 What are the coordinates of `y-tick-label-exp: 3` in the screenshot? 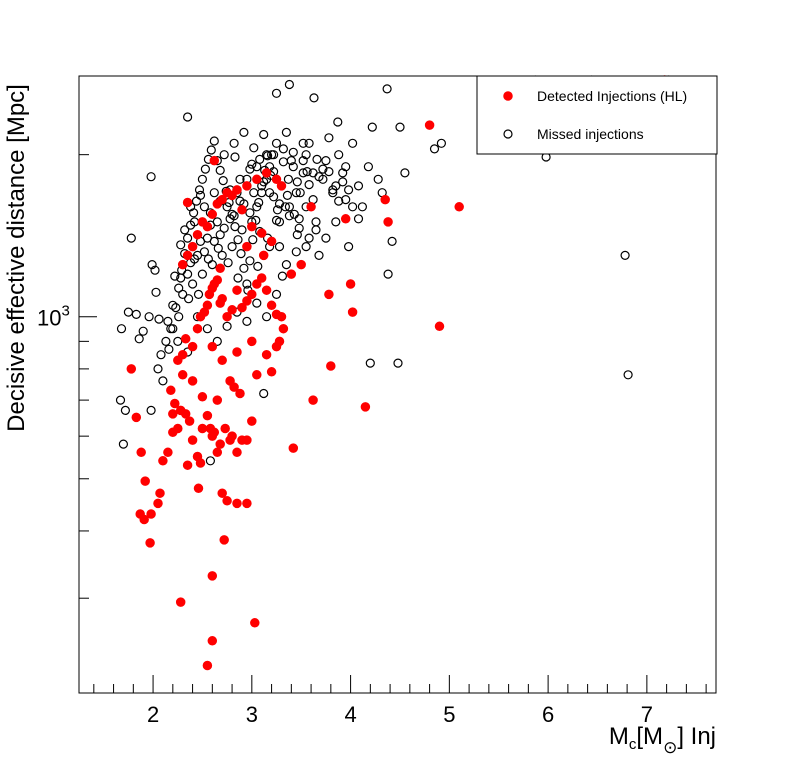 It's located at (65, 311).